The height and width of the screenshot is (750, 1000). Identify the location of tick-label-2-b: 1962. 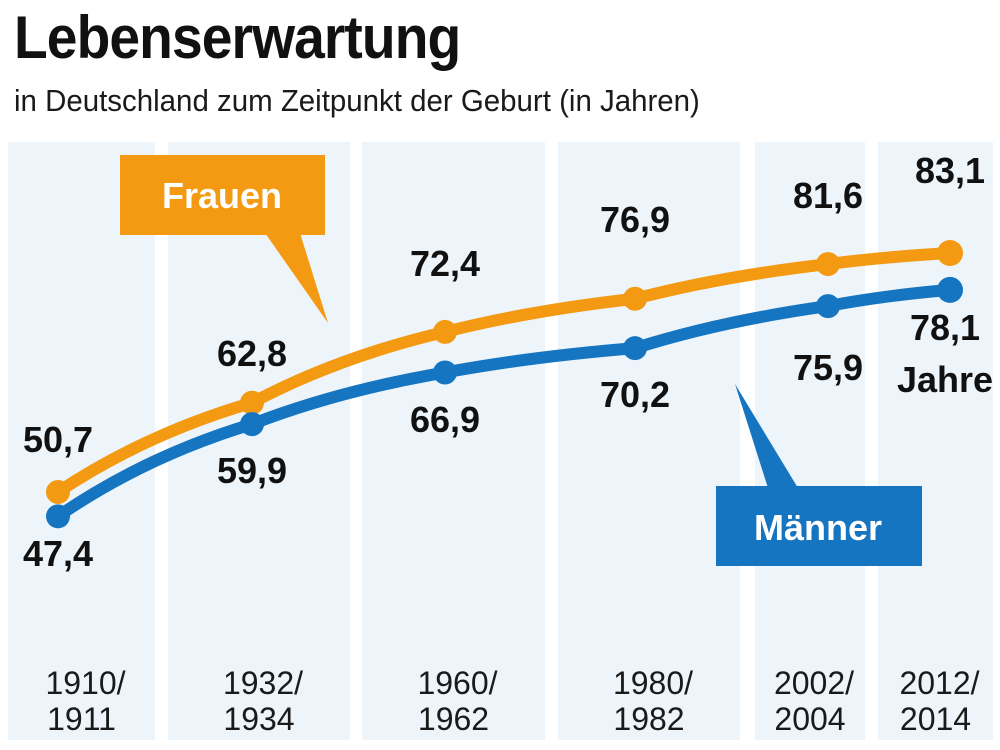
(453, 719).